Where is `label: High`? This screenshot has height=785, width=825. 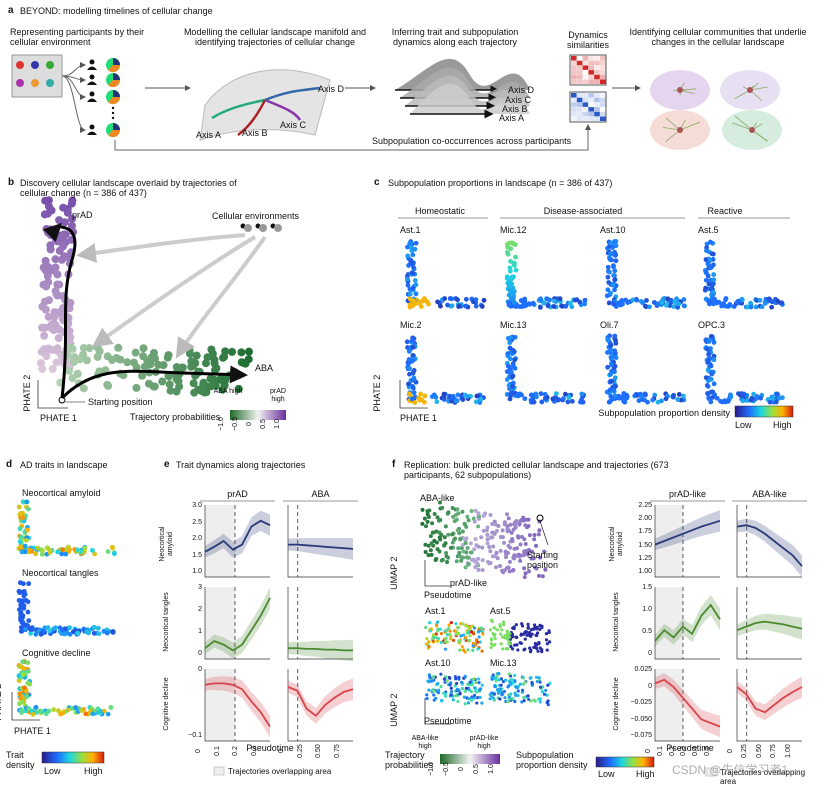 label: High is located at coordinates (782, 425).